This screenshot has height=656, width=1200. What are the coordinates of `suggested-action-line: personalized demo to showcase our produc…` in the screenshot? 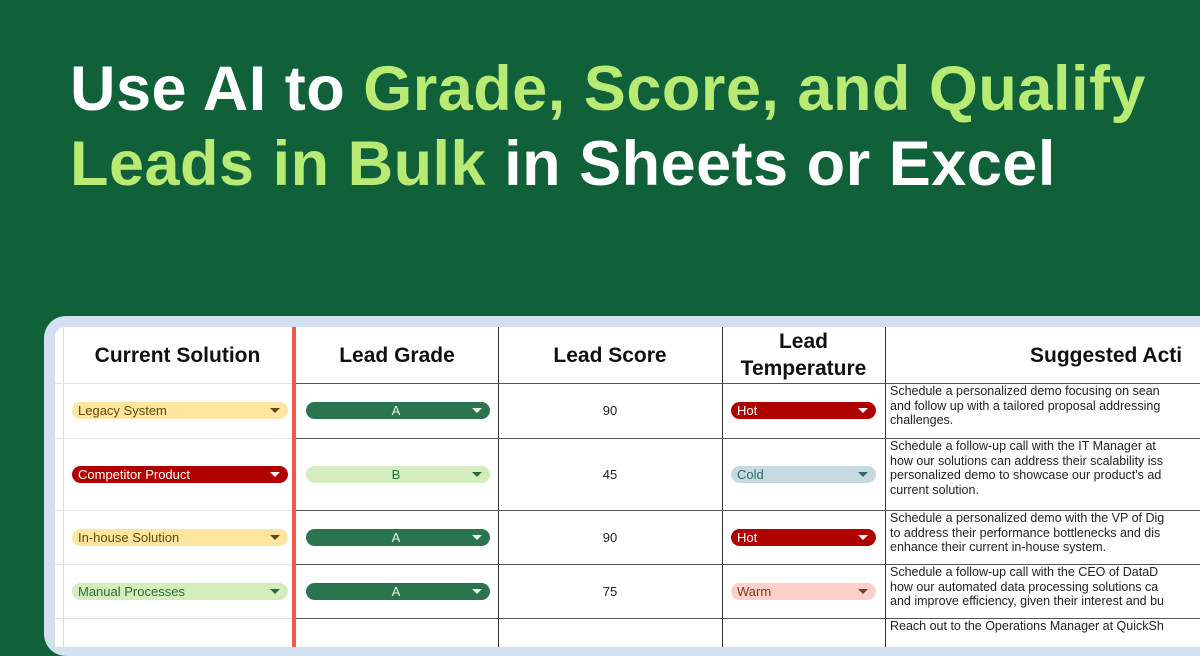 It's located at (1026, 475).